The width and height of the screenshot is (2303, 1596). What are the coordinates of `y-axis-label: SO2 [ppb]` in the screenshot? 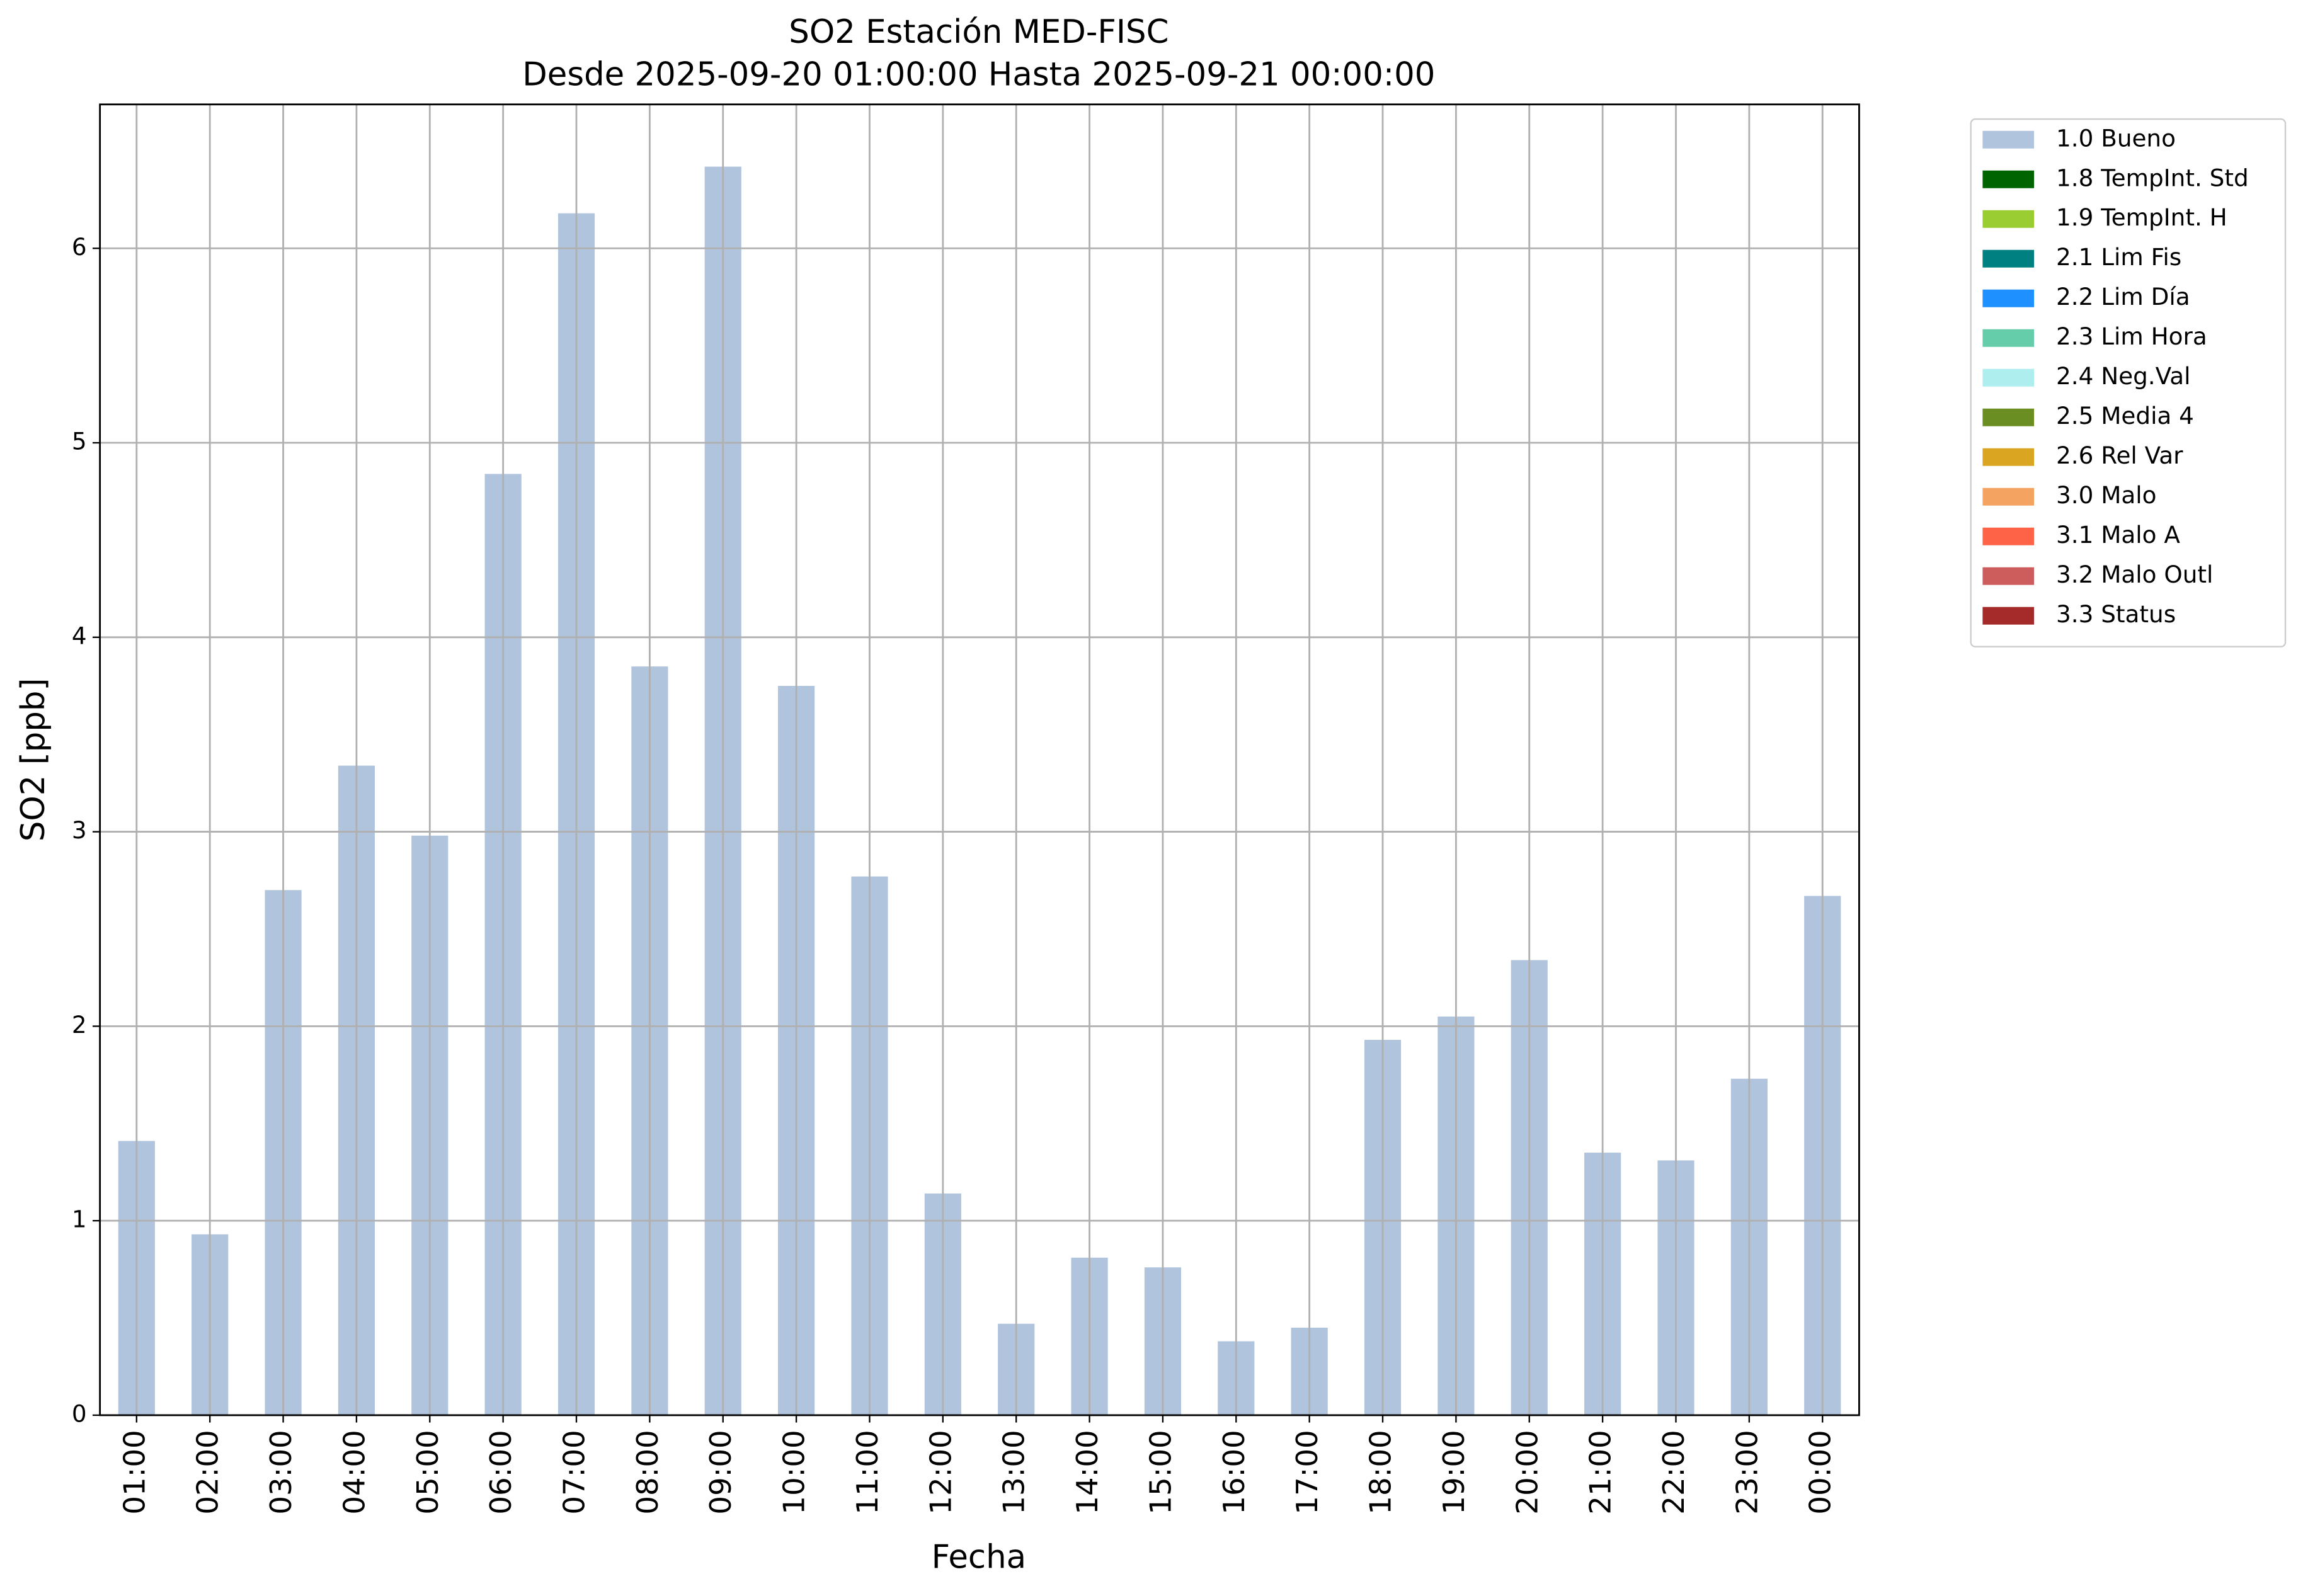 It's located at (33, 760).